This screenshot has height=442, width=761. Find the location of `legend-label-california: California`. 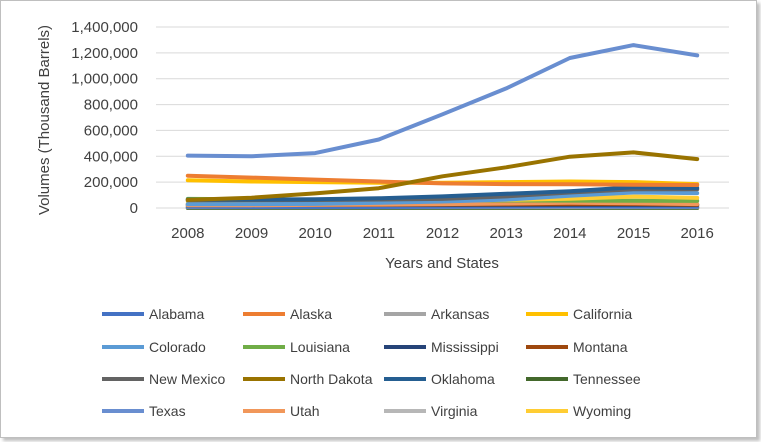

legend-label-california: California is located at coordinates (602, 314).